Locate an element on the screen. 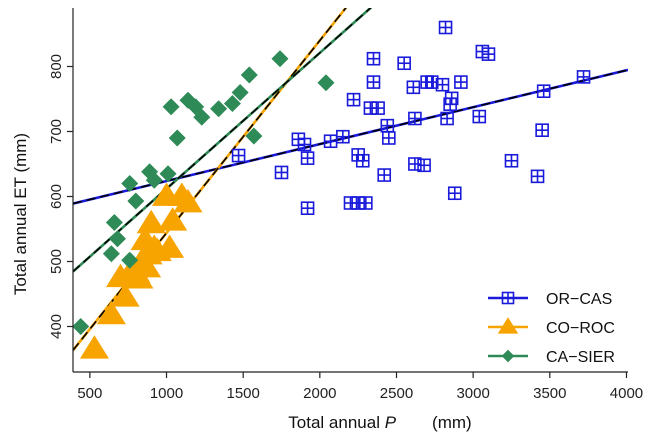 Image resolution: width=646 pixels, height=433 pixels. x-axis-title: Total annual P (mm) is located at coordinates (379, 422).